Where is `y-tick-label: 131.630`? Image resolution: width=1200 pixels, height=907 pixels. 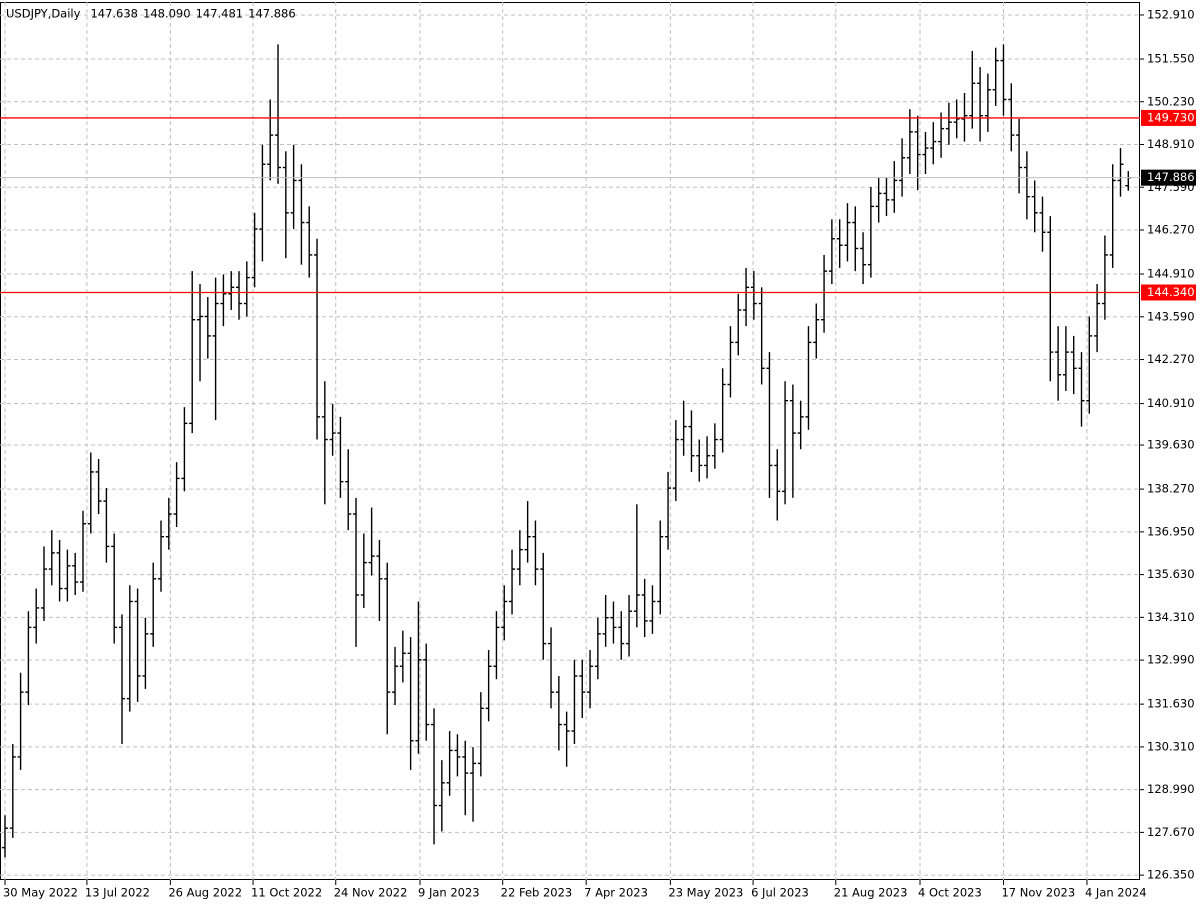
y-tick-label: 131.630 is located at coordinates (1171, 704).